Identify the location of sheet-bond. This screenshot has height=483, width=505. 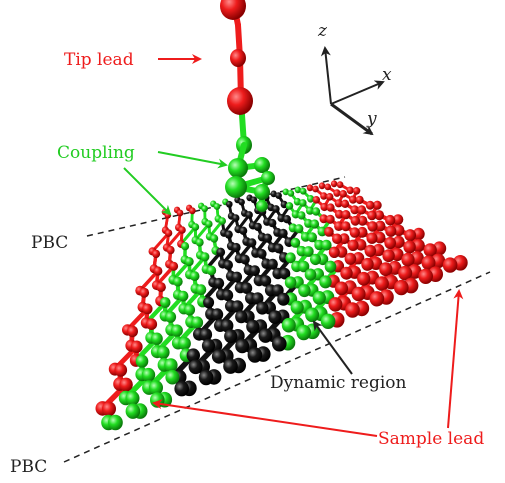
(161, 242).